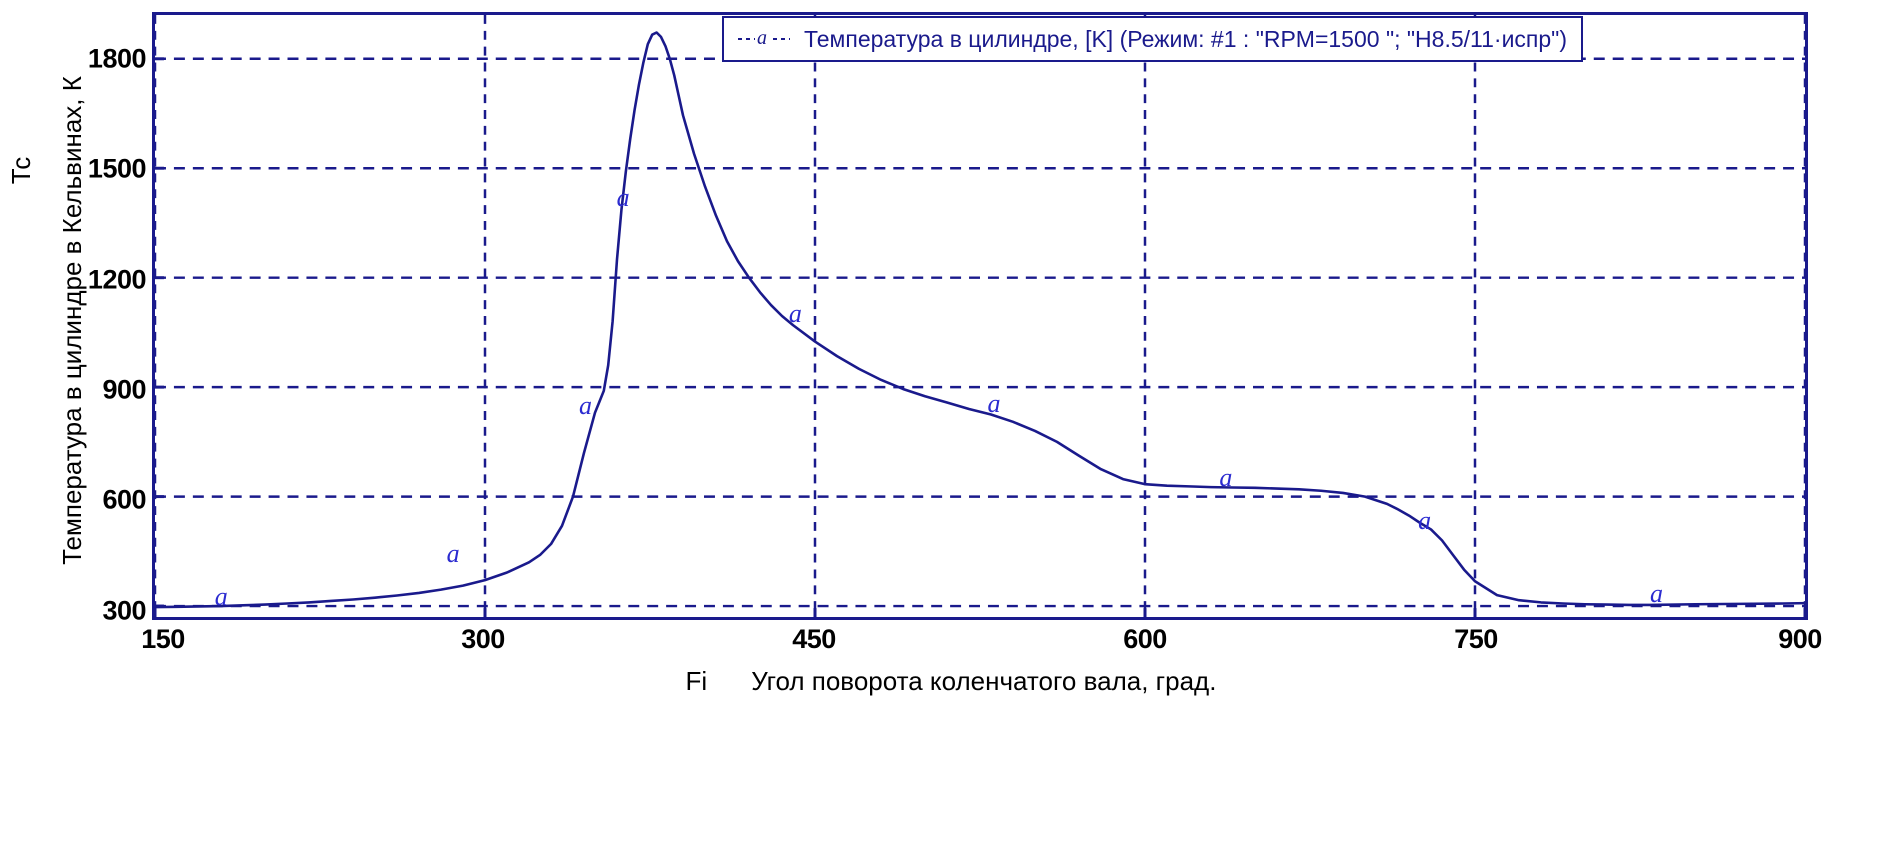 This screenshot has width=1902, height=863. I want to click on x-tick-label: 450, so click(814, 639).